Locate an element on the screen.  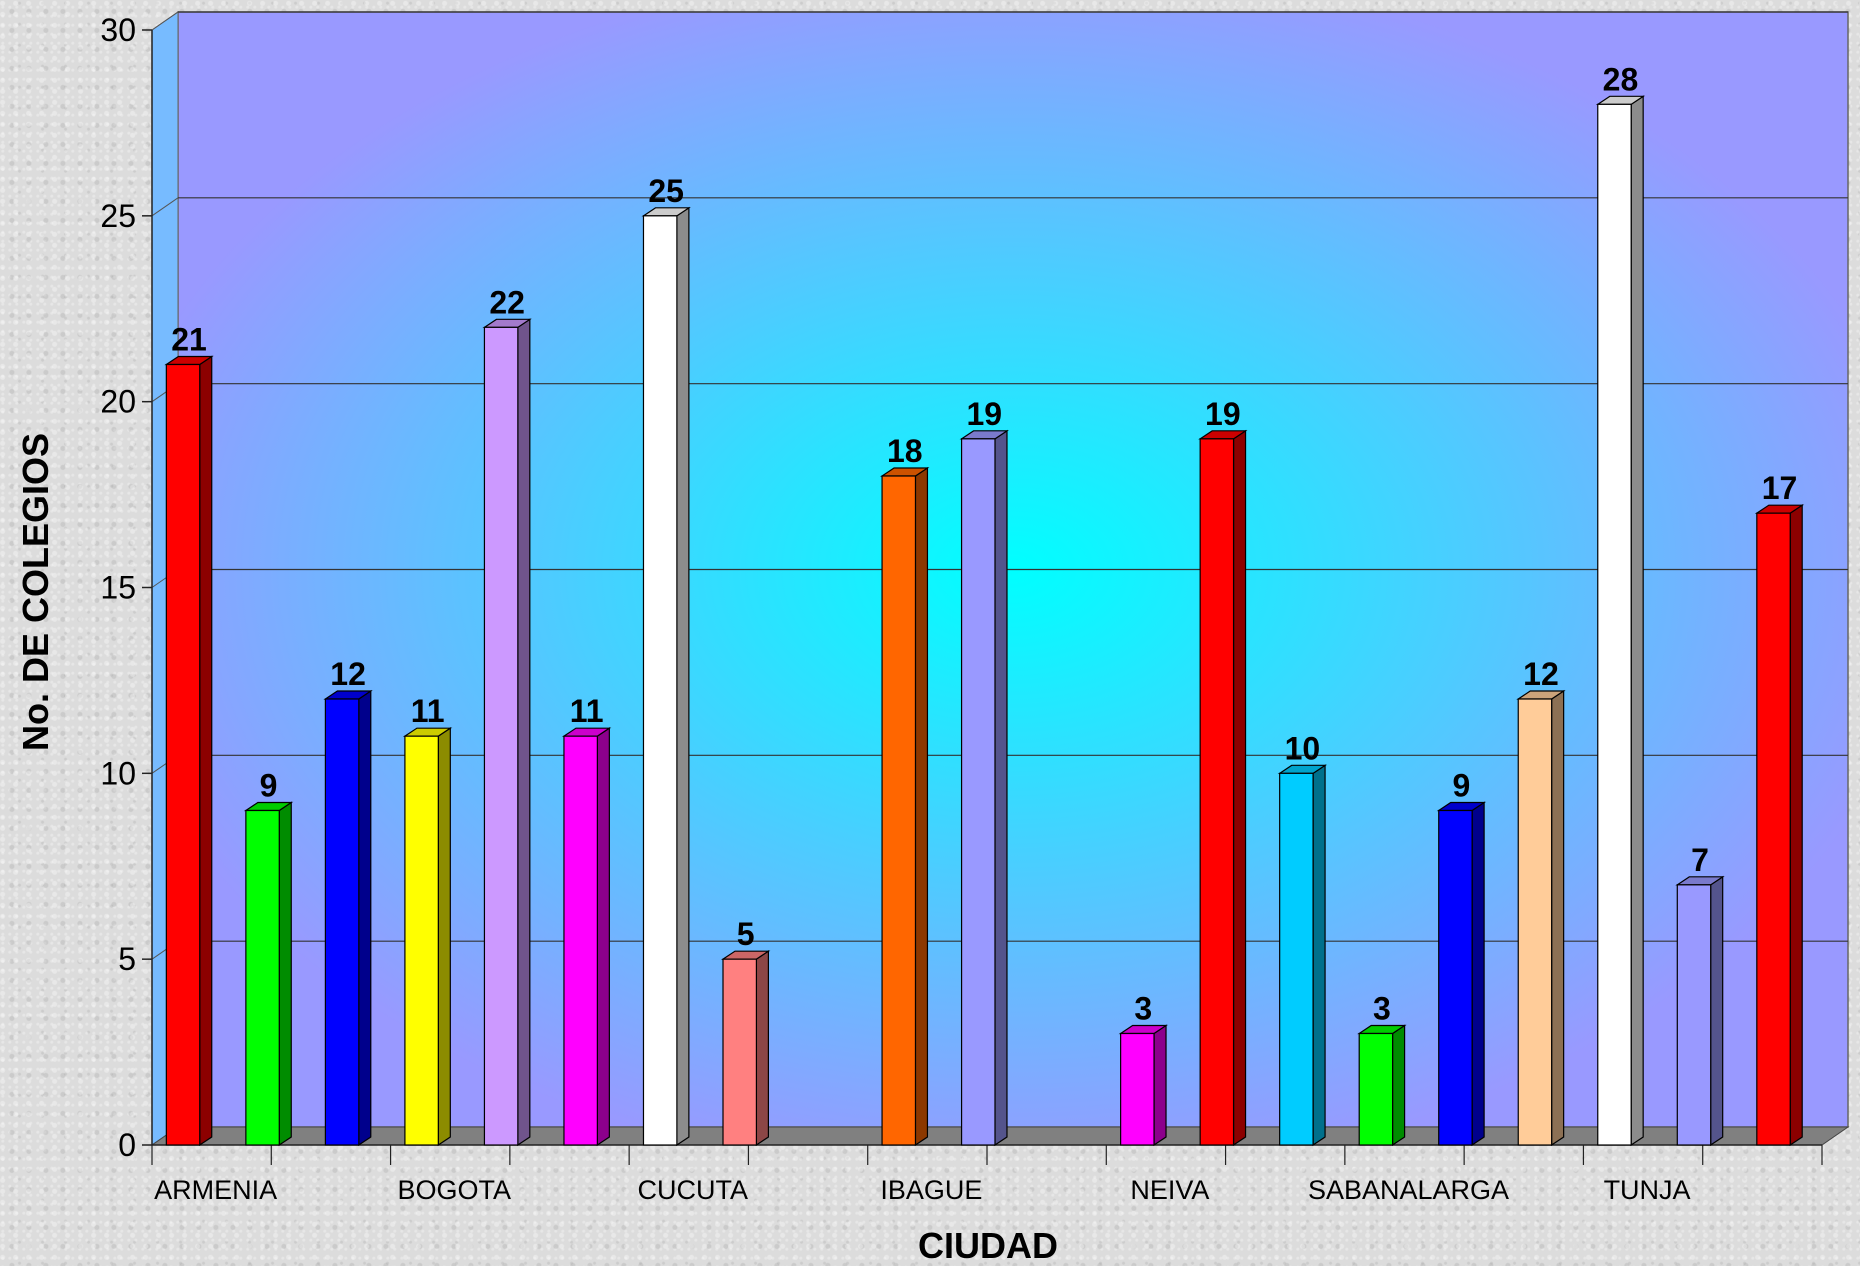
data-label: 17 is located at coordinates (1780, 488).